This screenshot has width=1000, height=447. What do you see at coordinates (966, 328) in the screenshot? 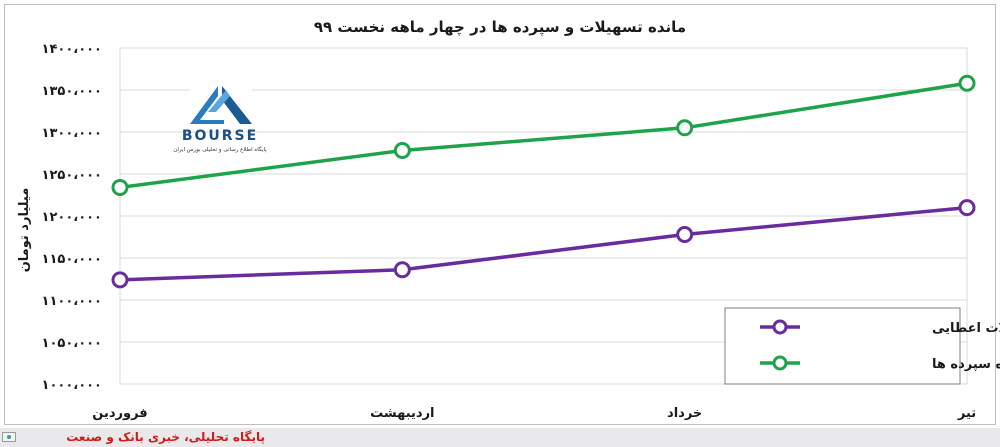
I see `legend-label: مانده تسهیلات اعطایی` at bounding box center [966, 328].